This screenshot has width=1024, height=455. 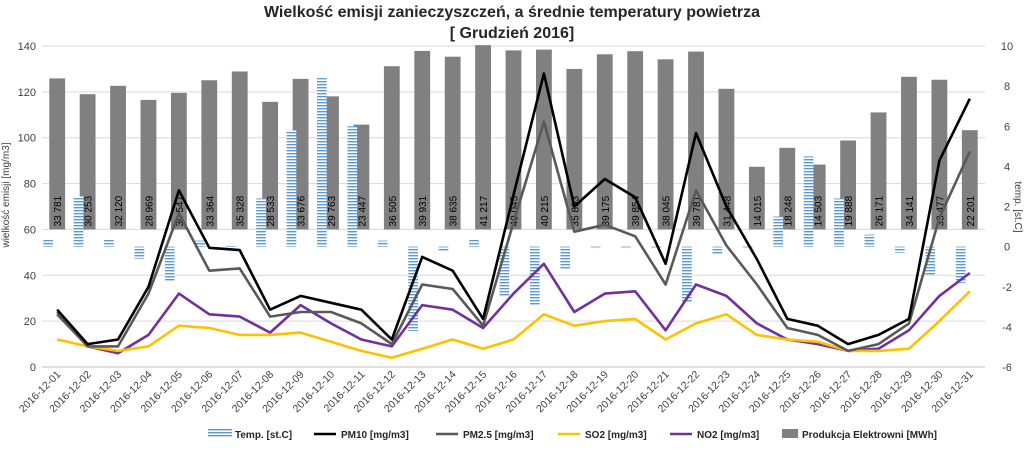 What do you see at coordinates (27, 139) in the screenshot?
I see `y-left-tick-label: 100` at bounding box center [27, 139].